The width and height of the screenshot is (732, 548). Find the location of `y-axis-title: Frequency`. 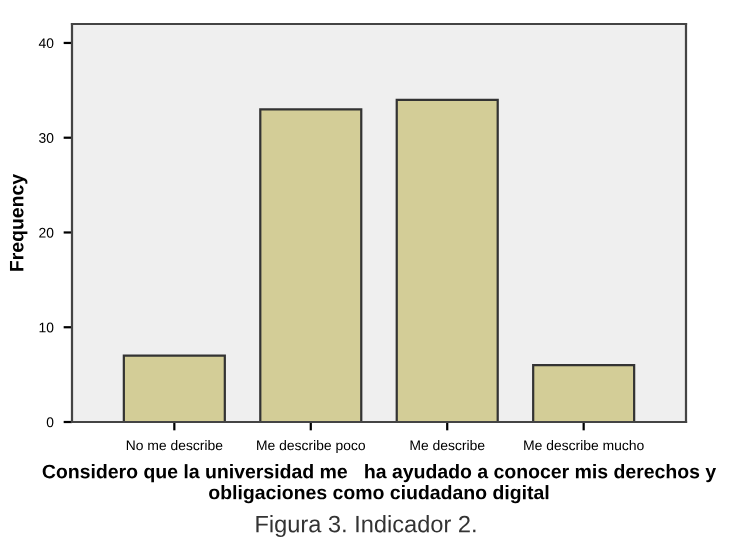

y-axis-title: Frequency is located at coordinates (18, 222).